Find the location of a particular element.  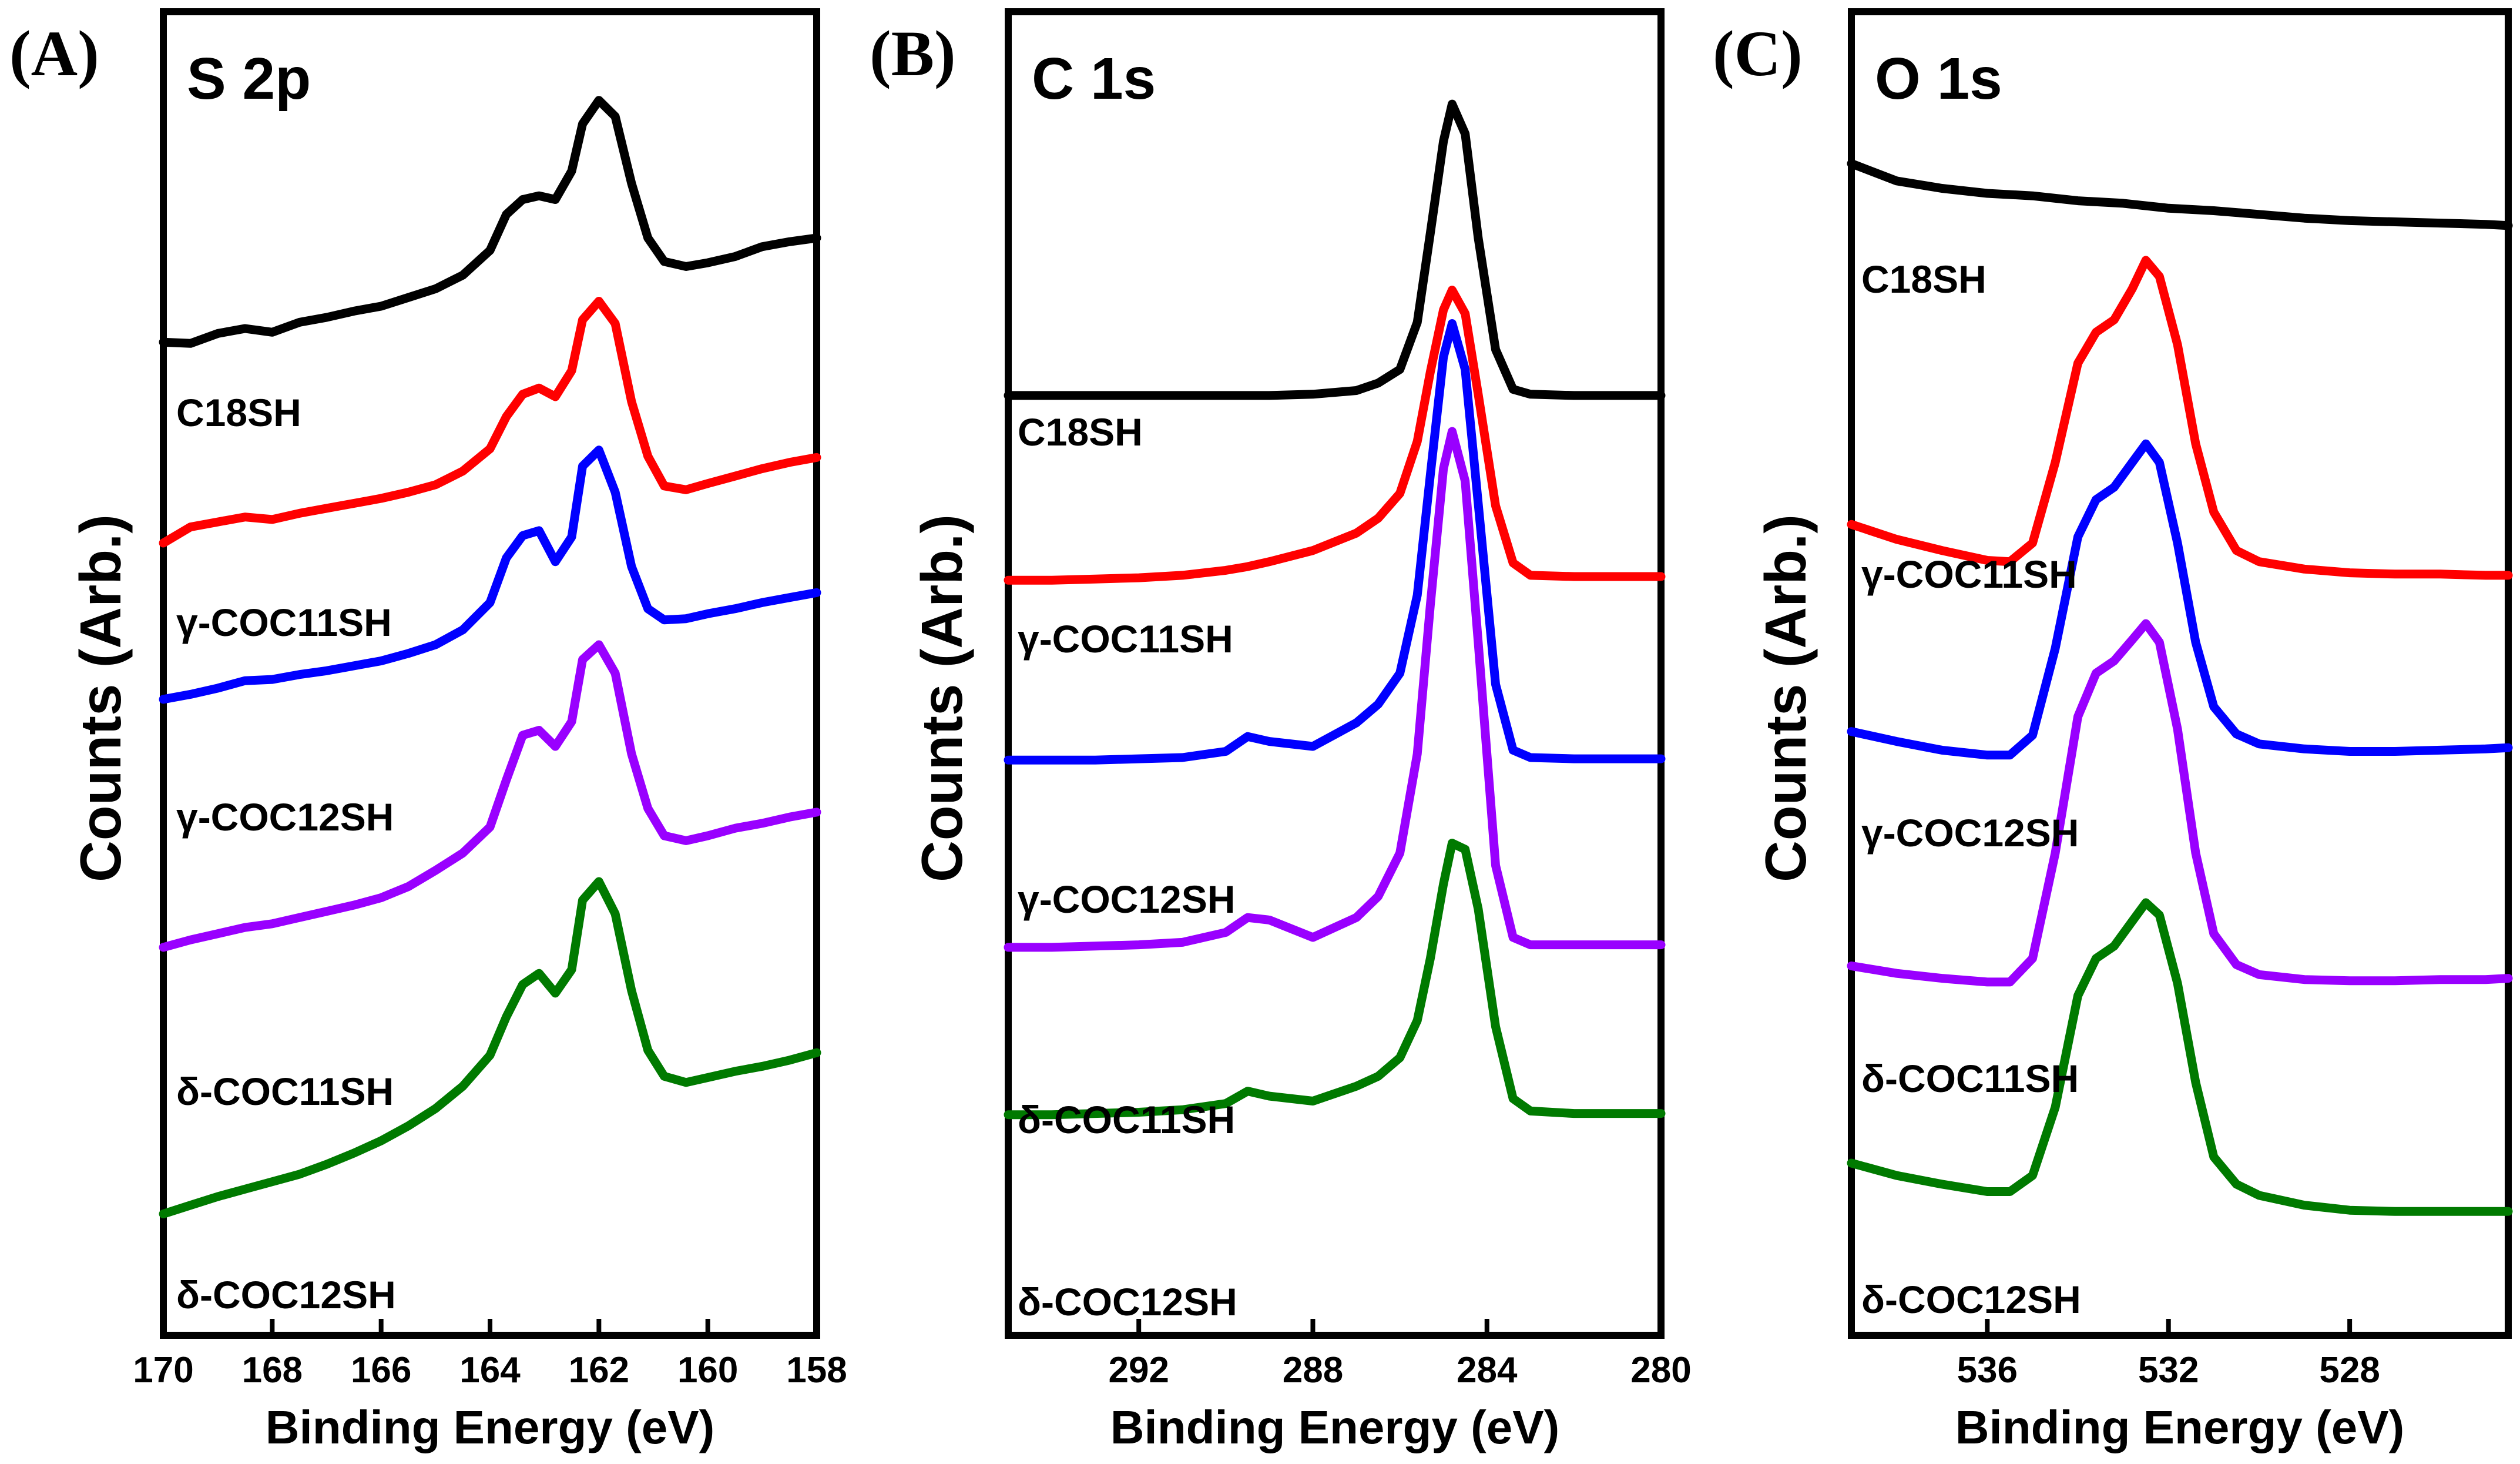

panel-title-b: C 1s is located at coordinates (1094, 79).